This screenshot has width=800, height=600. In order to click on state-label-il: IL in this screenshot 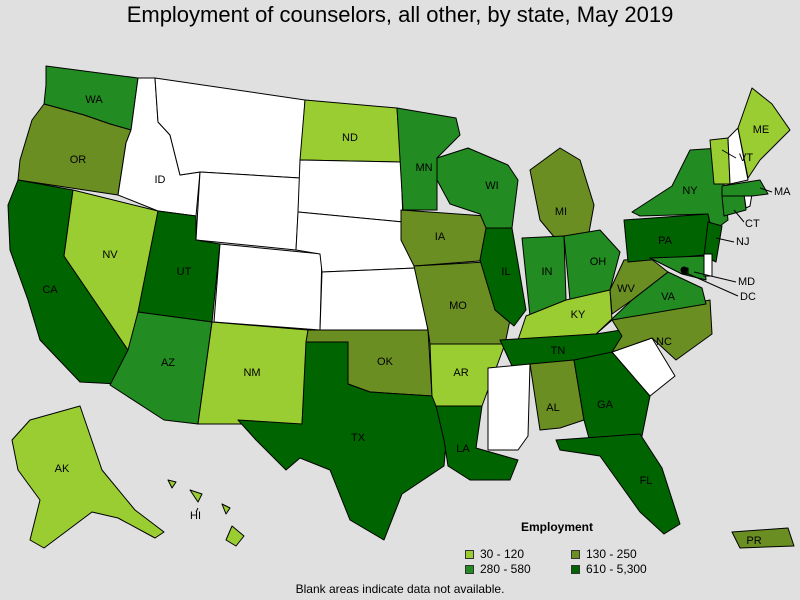, I will do `click(505, 272)`.